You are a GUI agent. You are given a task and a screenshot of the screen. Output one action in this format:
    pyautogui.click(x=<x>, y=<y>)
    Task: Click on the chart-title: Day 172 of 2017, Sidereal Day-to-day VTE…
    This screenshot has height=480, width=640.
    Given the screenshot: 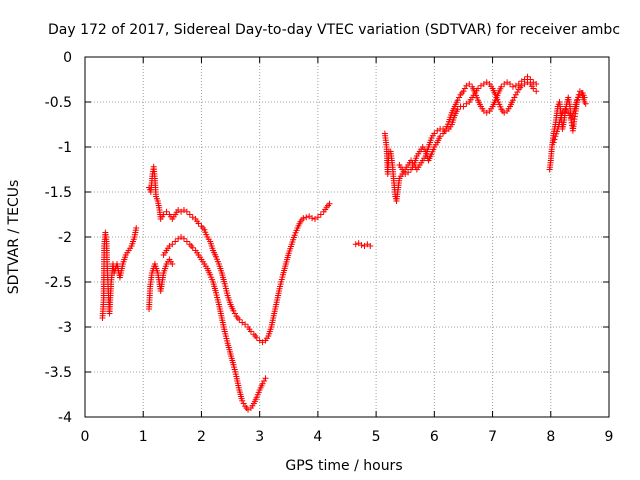 What is the action you would take?
    pyautogui.click(x=334, y=30)
    